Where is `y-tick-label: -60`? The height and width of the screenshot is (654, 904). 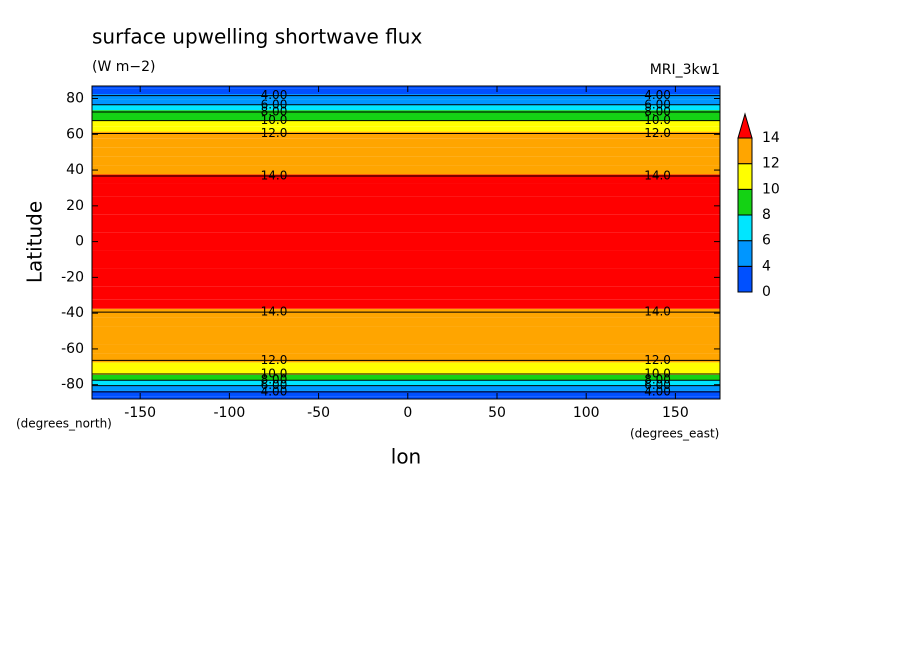
y-tick-label: -60 is located at coordinates (72, 349).